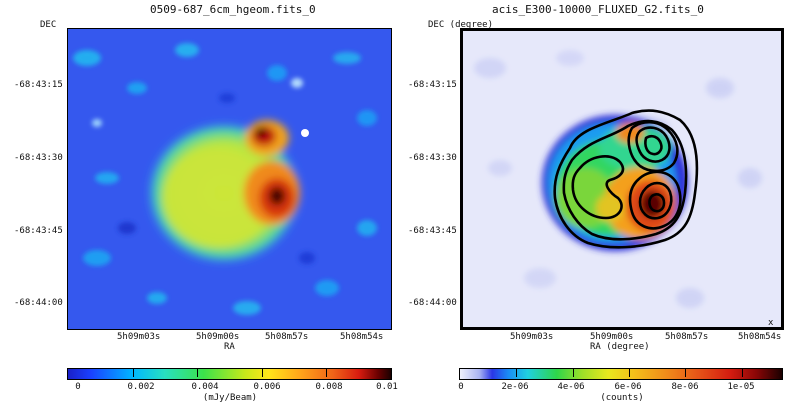 Image resolution: width=800 pixels, height=420 pixels. I want to click on left-dec-tick-1: -68:43:15, so click(38, 85).